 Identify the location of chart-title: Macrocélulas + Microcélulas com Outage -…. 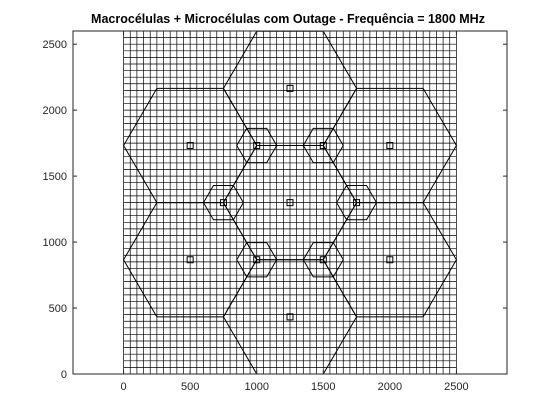
(288, 19).